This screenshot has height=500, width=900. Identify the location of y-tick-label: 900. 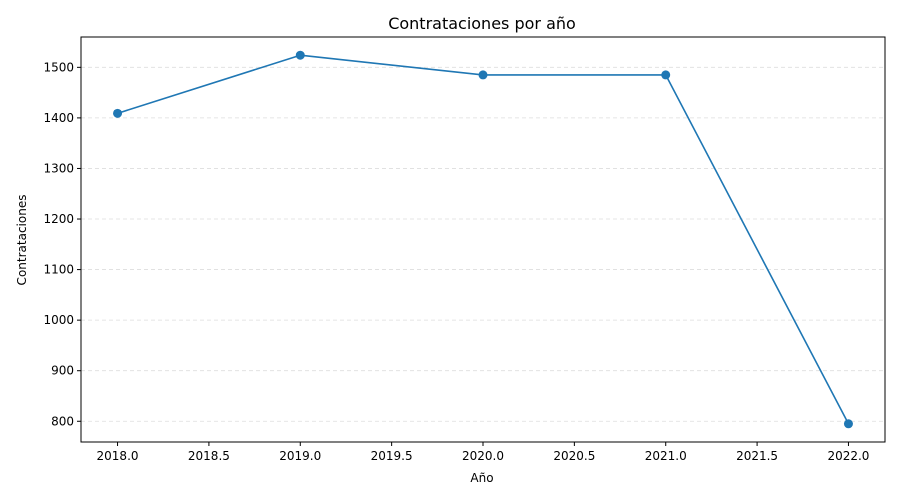
(62, 371).